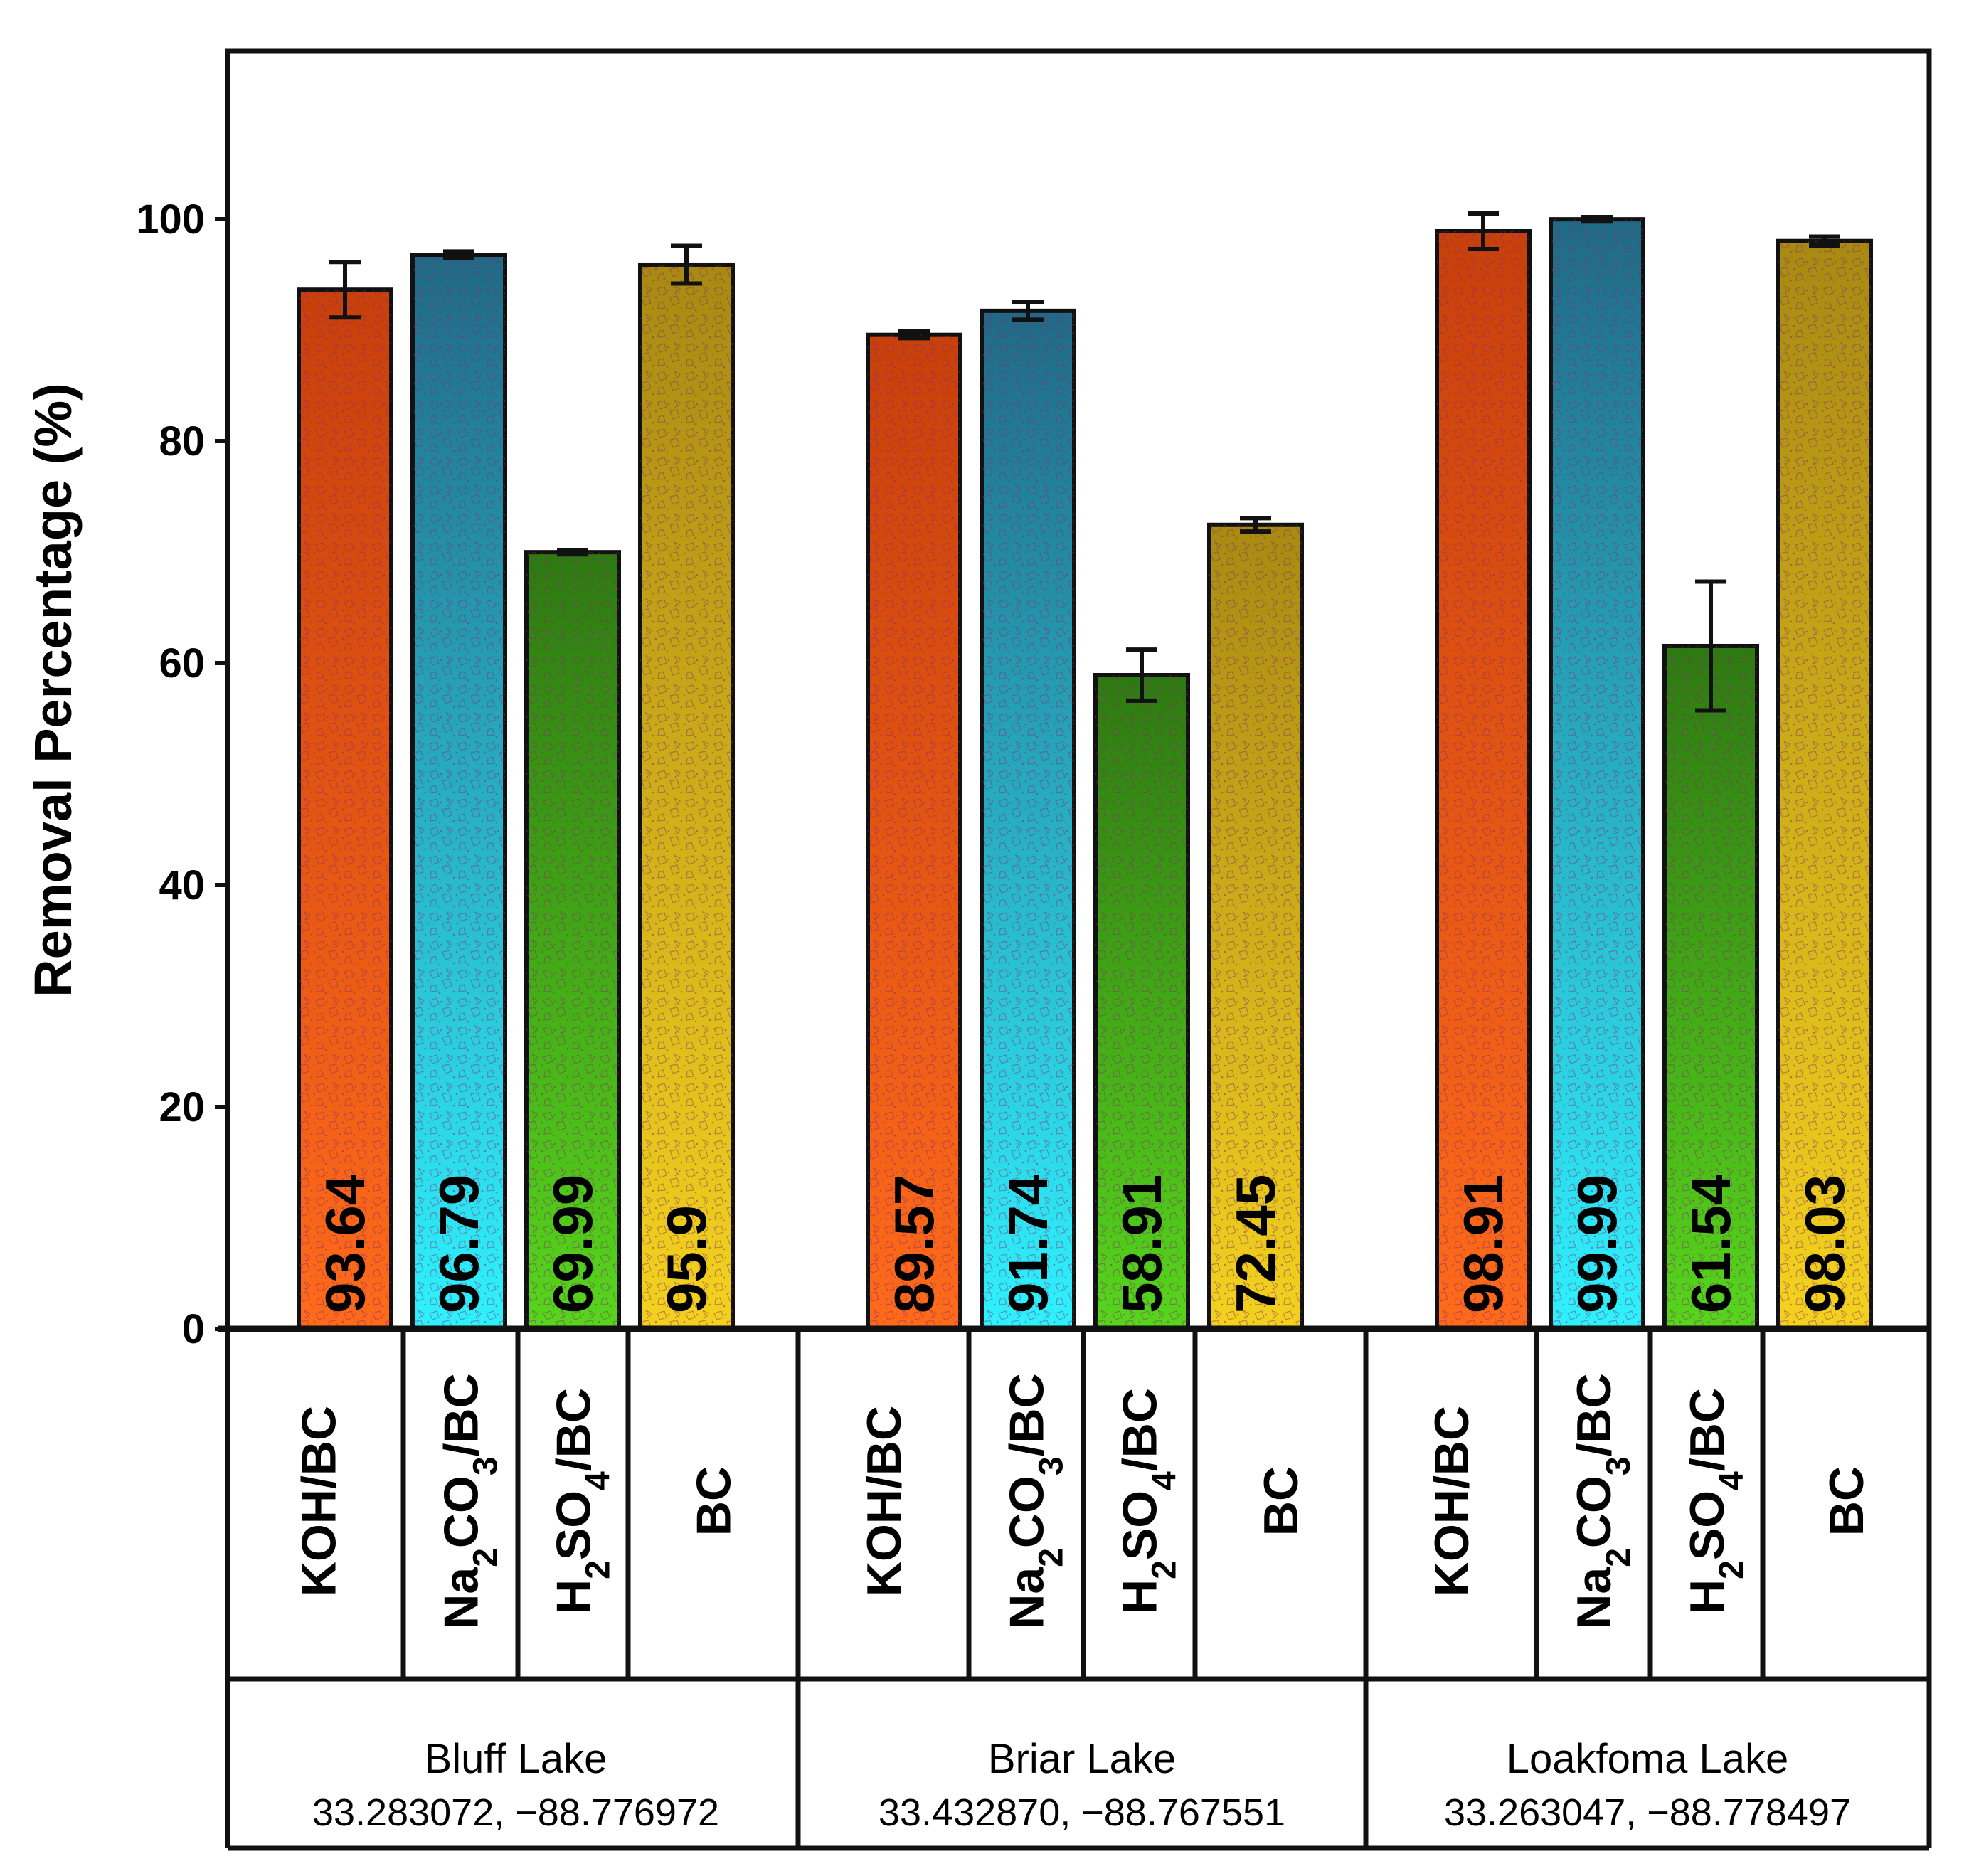 Image resolution: width=1969 pixels, height=1876 pixels. What do you see at coordinates (193, 1329) in the screenshot?
I see `y-tick-label: 0` at bounding box center [193, 1329].